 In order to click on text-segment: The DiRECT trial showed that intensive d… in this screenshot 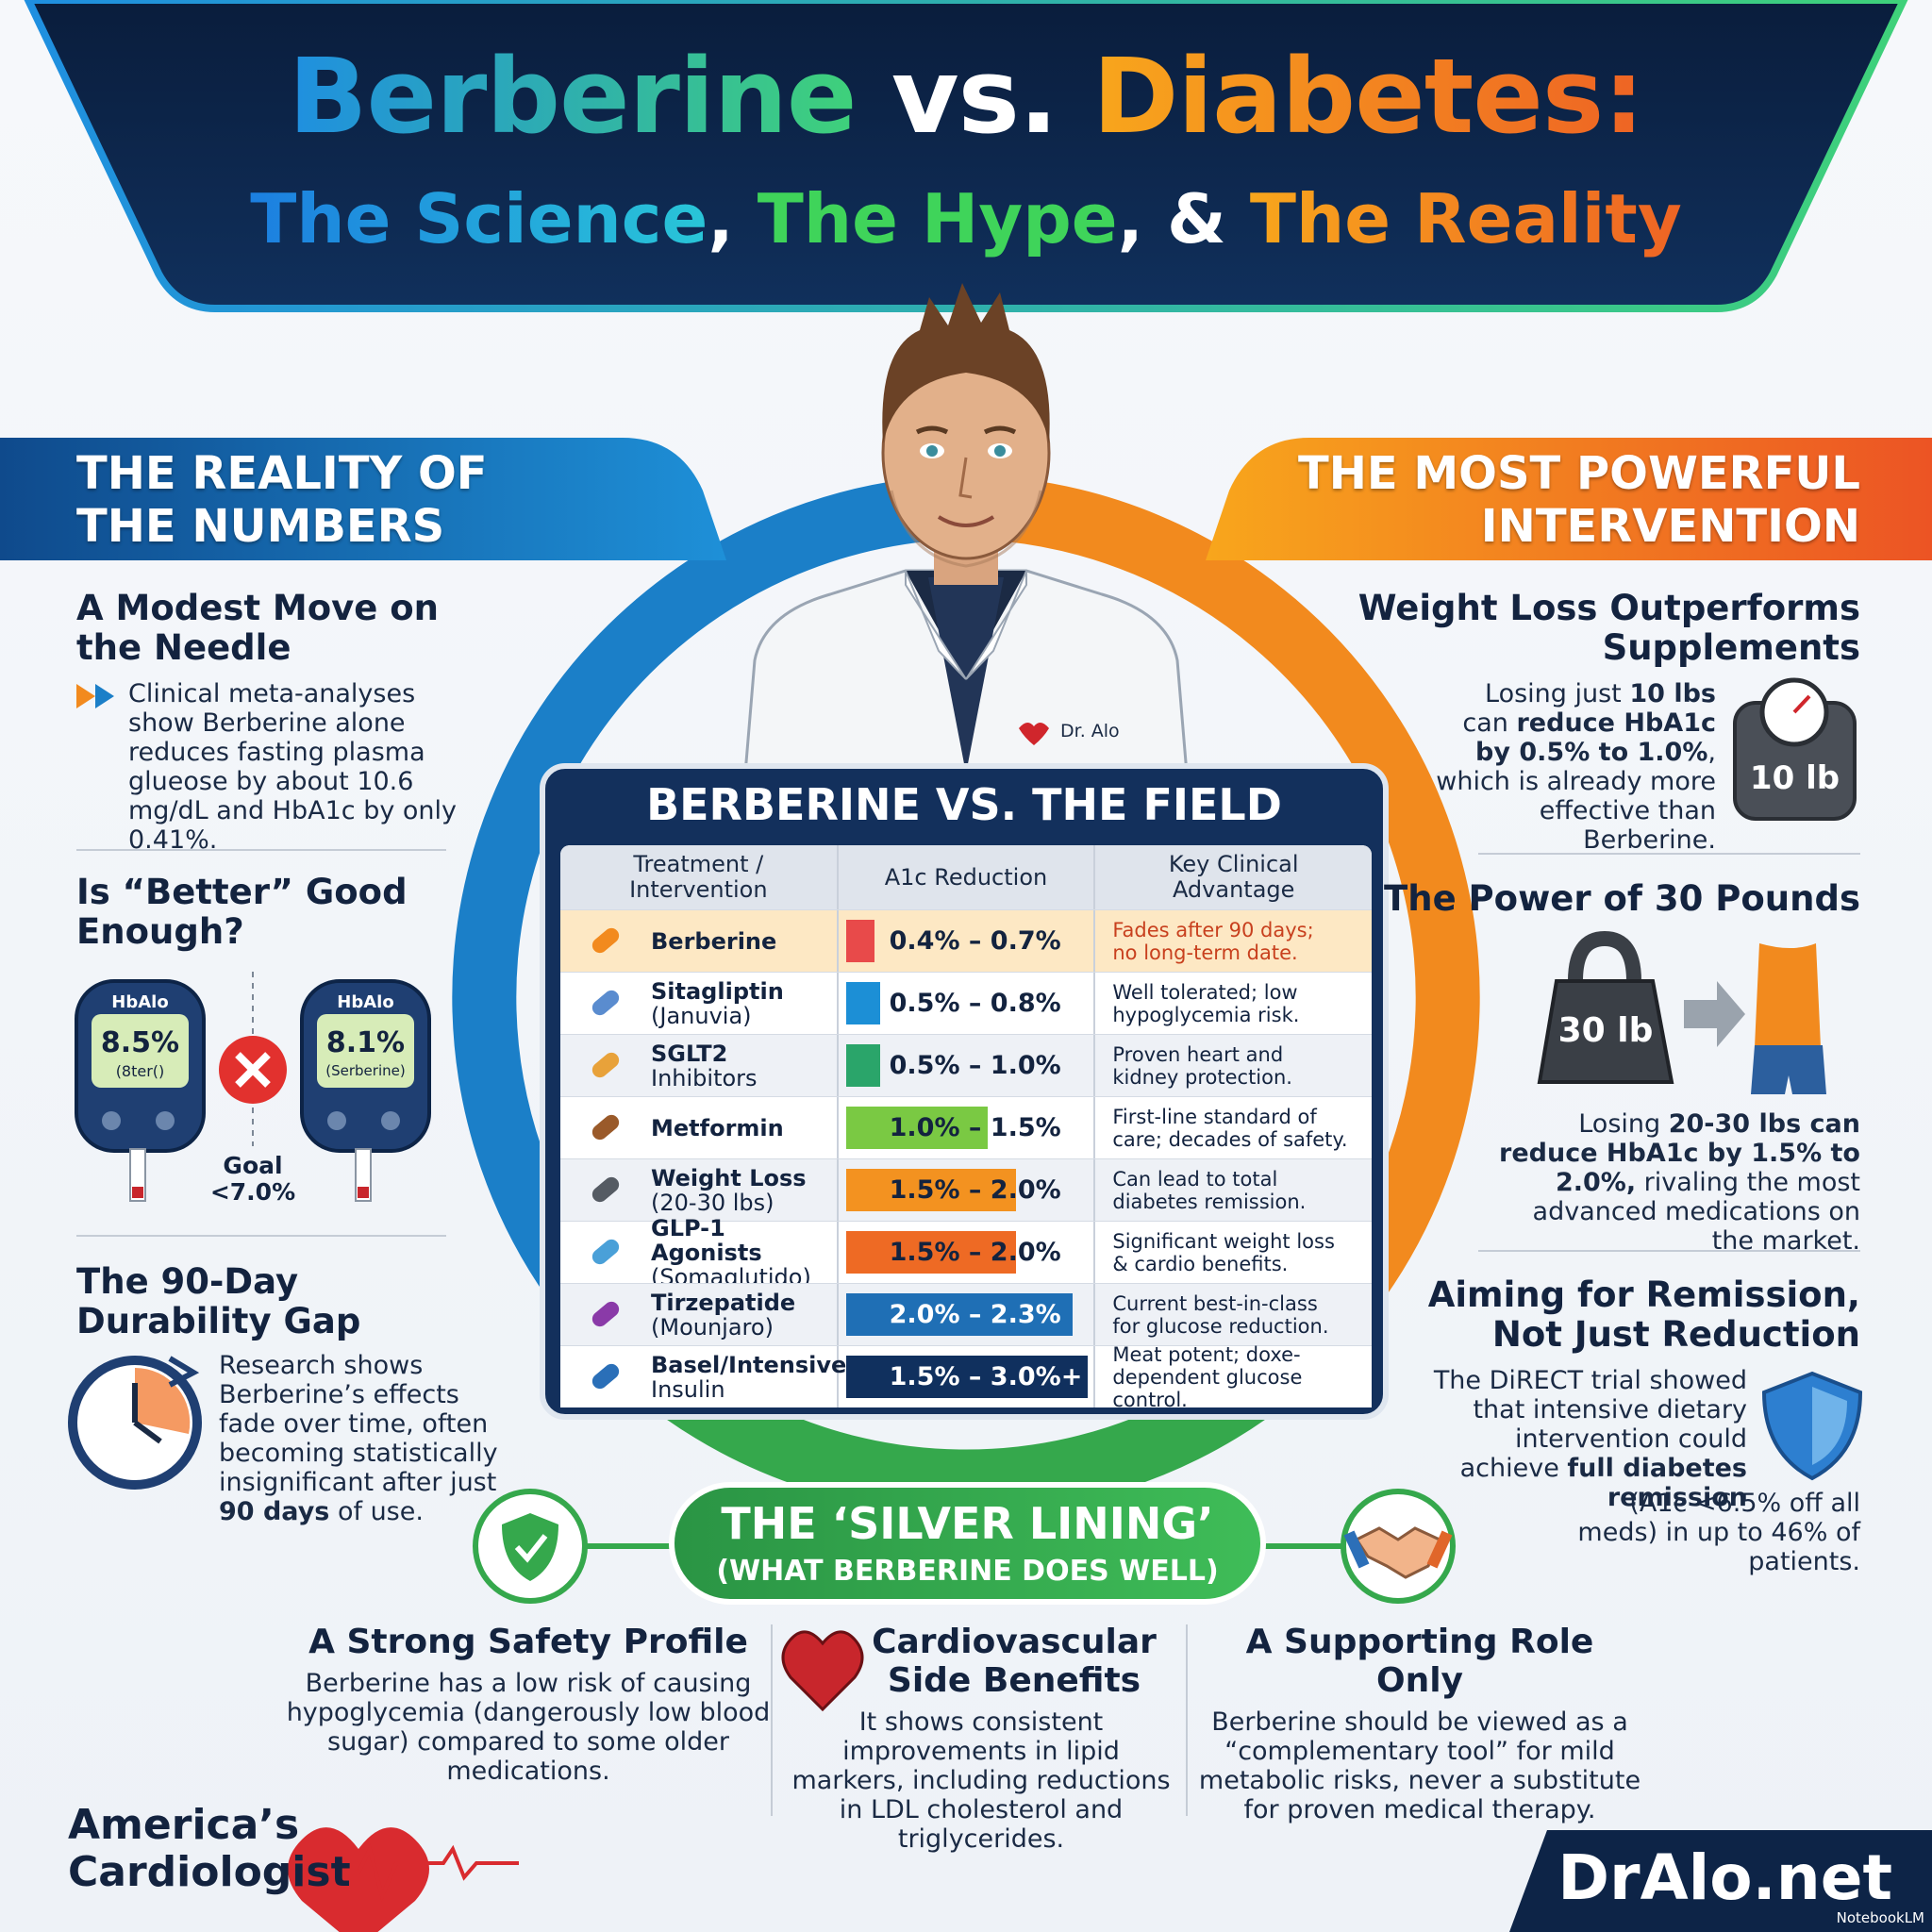, I will do `click(1590, 1424)`.